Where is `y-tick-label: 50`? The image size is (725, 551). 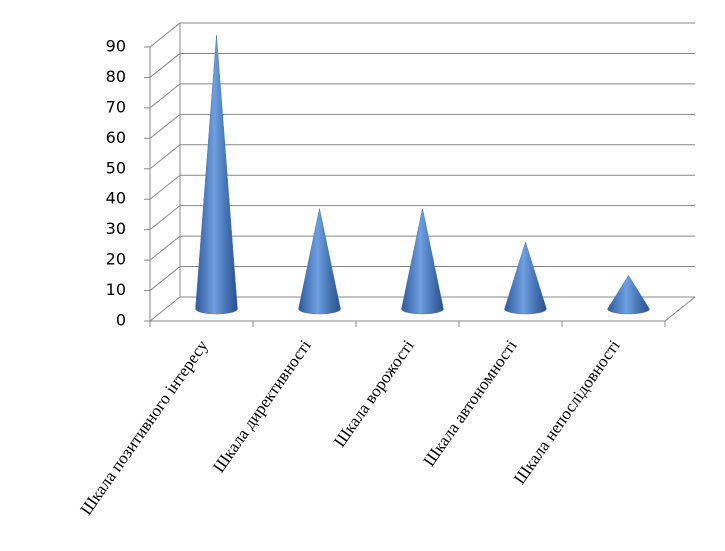 y-tick-label: 50 is located at coordinates (116, 167).